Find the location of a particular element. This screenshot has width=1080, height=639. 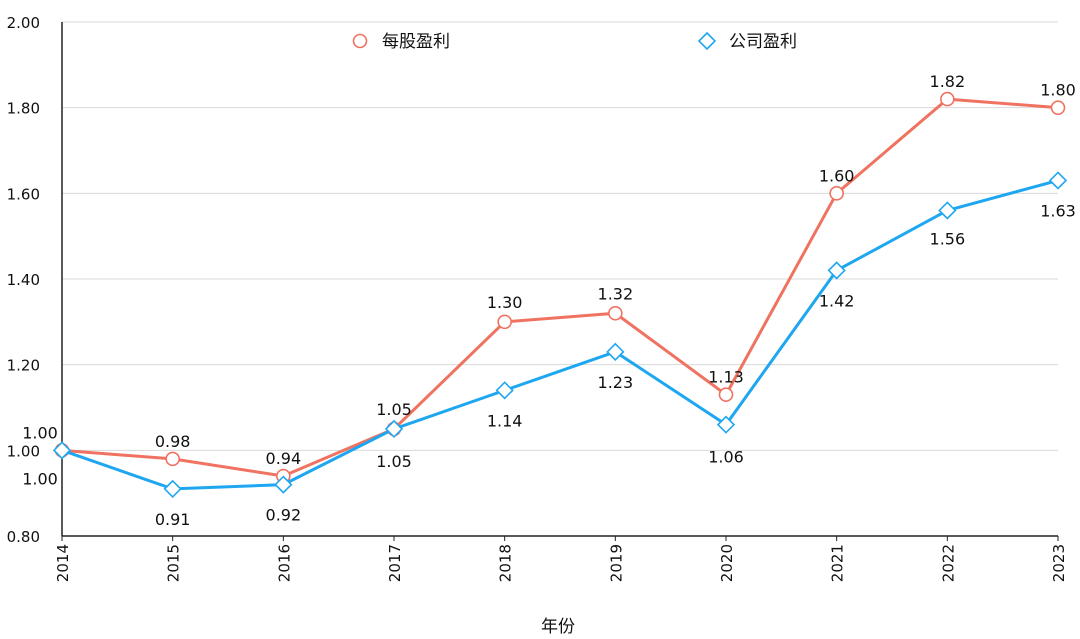

data-label: 1.32 is located at coordinates (616, 293).